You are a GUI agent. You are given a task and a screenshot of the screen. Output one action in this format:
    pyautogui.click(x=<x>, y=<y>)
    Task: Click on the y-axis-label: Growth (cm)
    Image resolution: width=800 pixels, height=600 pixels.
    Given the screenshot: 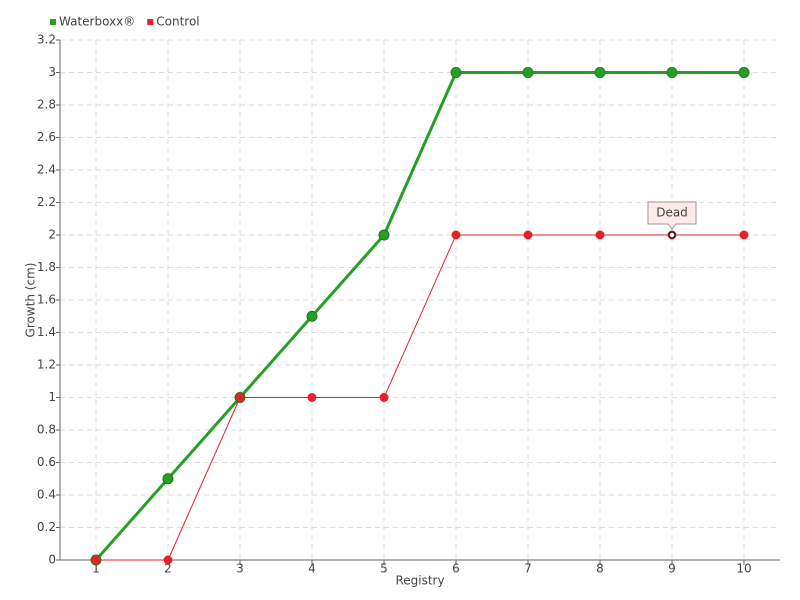 What is the action you would take?
    pyautogui.click(x=31, y=300)
    